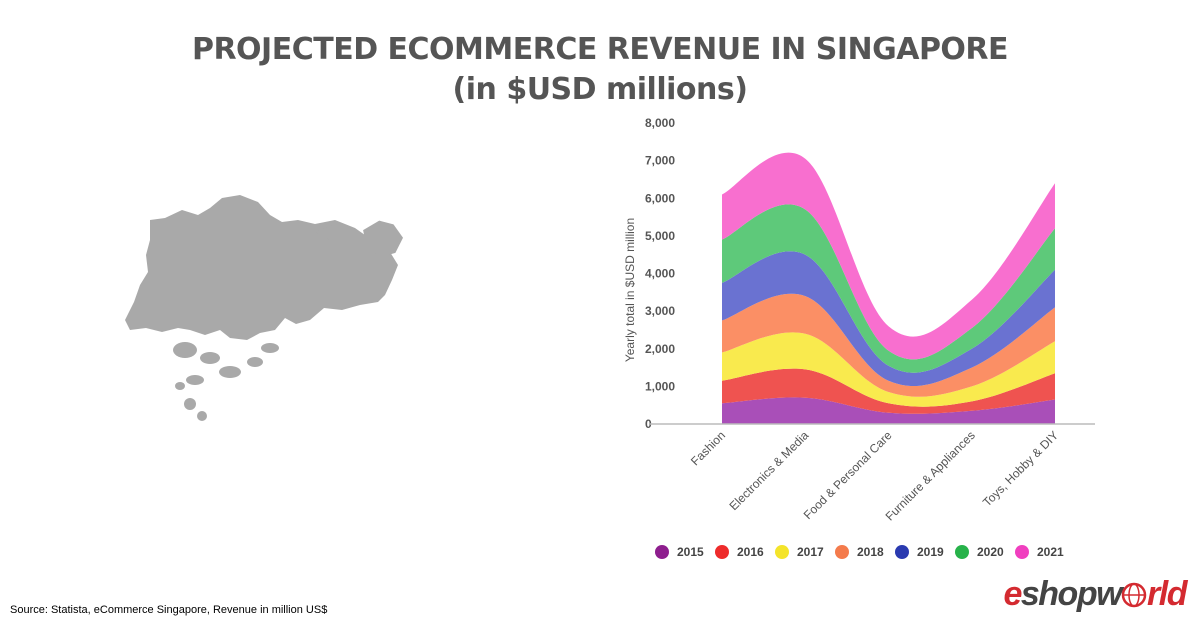 The height and width of the screenshot is (627, 1200). Describe the element at coordinates (660, 386) in the screenshot. I see `y-tick-label: 1,000` at that location.